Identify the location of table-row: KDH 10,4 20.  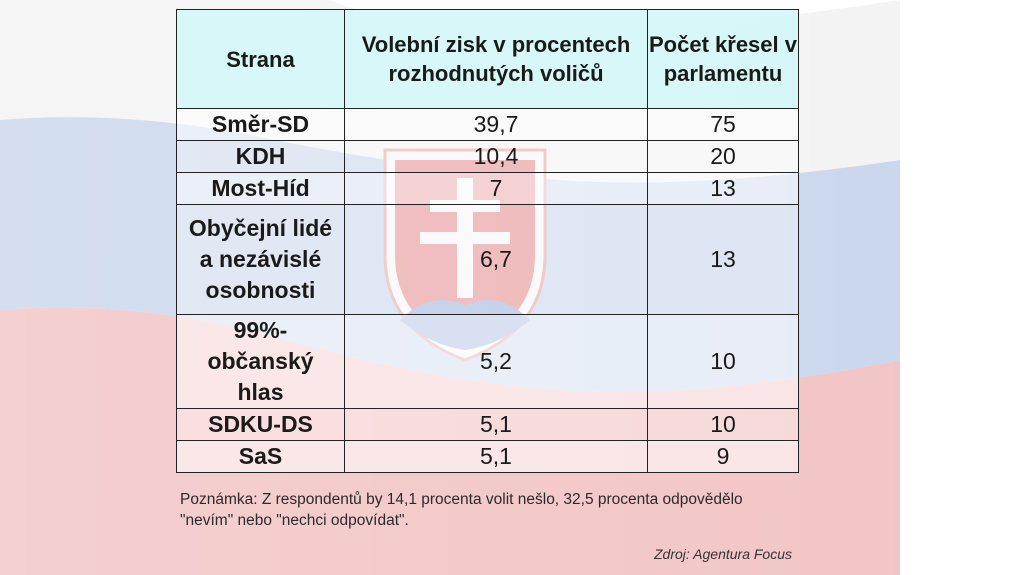
(487, 156).